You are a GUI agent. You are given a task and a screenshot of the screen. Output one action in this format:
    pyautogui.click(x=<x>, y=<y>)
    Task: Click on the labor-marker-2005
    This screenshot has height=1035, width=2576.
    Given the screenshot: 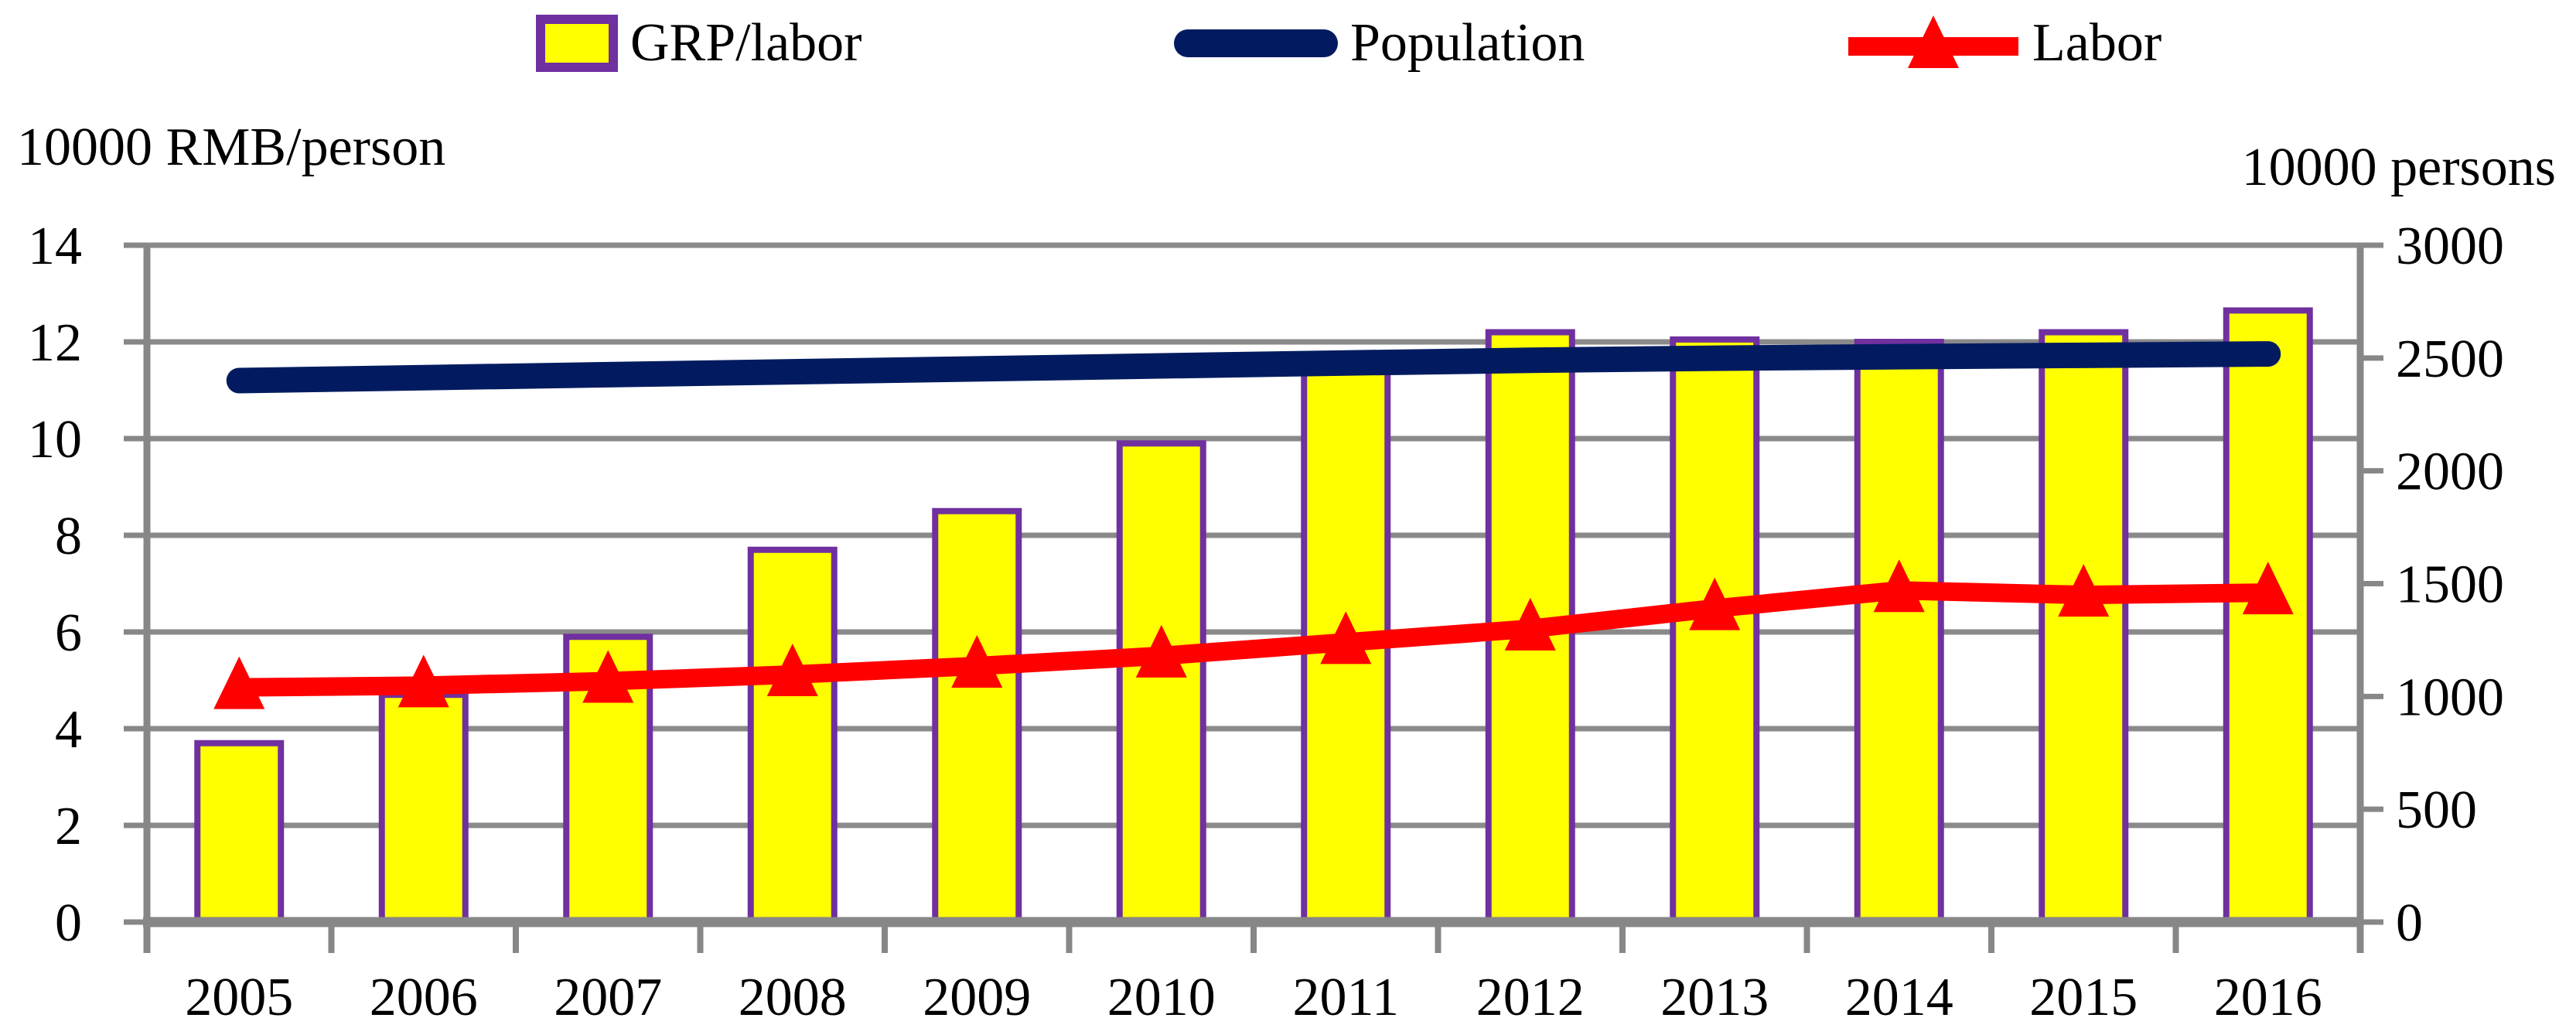 What is the action you would take?
    pyautogui.click(x=239, y=682)
    